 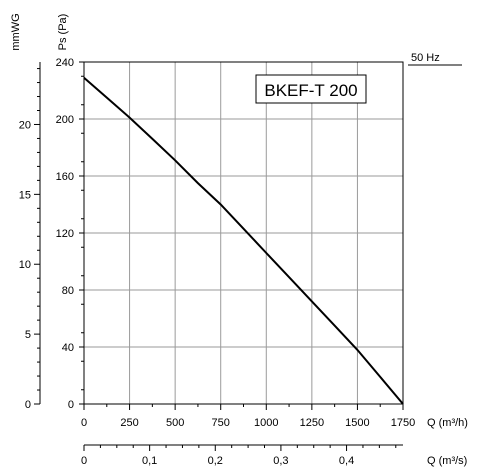 What do you see at coordinates (84, 423) in the screenshot?
I see `x-m3h-tick-label: 0` at bounding box center [84, 423].